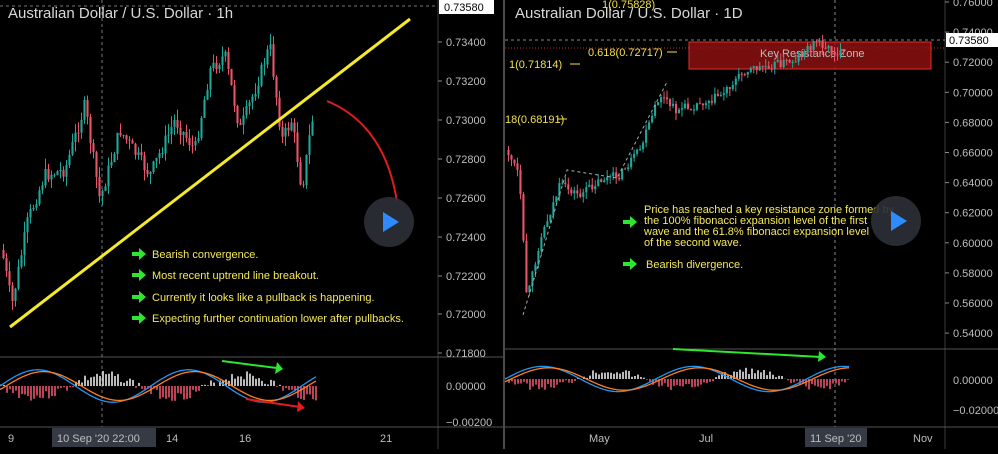 The image size is (998, 454). What do you see at coordinates (835, 439) in the screenshot?
I see `right-cursor-date: 11 Sep '20` at bounding box center [835, 439].